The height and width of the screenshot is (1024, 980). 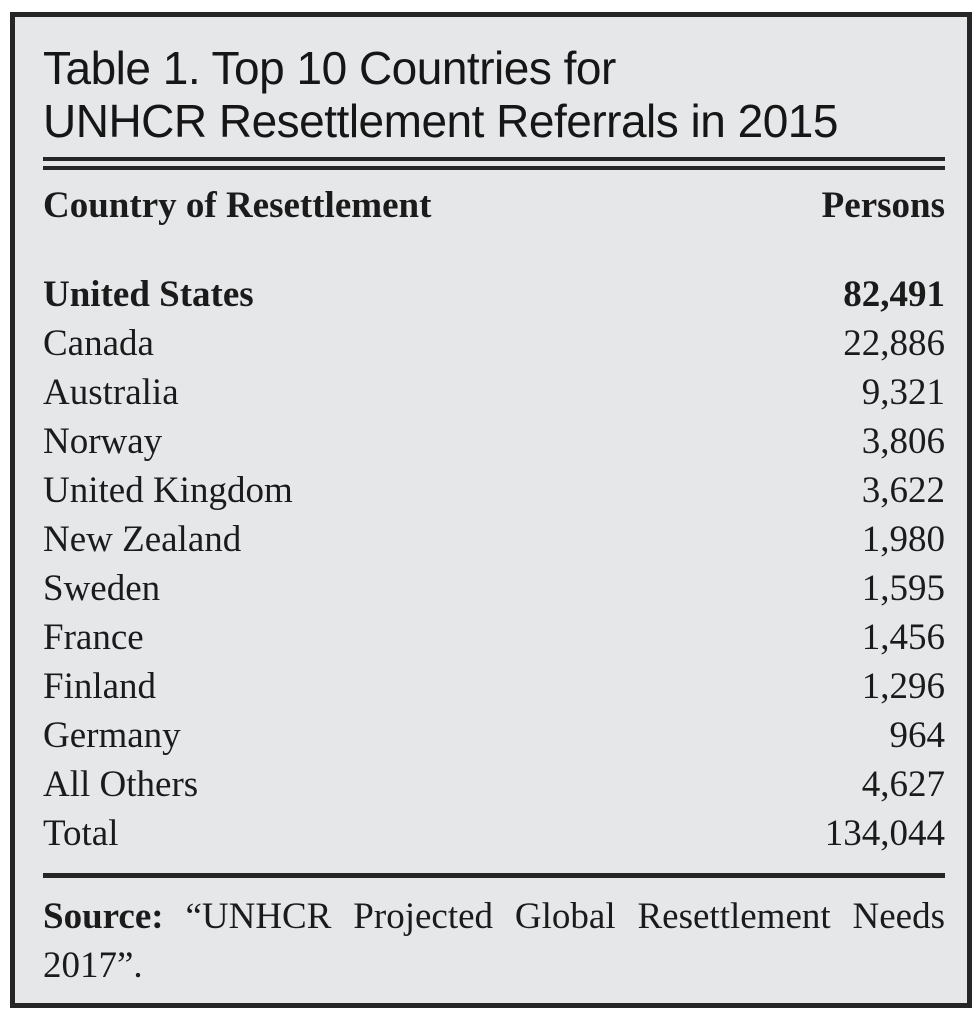 I want to click on persons-cell: 3,806, so click(x=903, y=441).